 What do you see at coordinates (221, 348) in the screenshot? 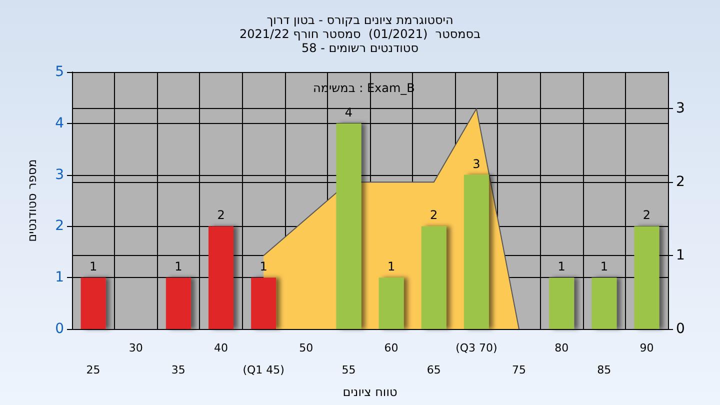
I see `x-tick-label: 40` at bounding box center [221, 348].